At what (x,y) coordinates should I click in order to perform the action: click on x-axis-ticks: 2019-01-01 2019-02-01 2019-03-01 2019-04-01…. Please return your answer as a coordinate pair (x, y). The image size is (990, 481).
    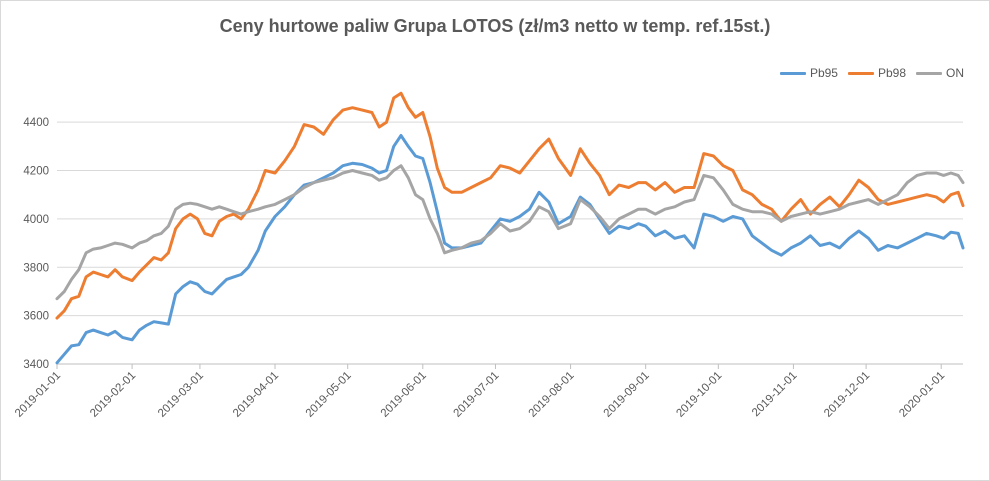
    Looking at the image, I should click on (480, 392).